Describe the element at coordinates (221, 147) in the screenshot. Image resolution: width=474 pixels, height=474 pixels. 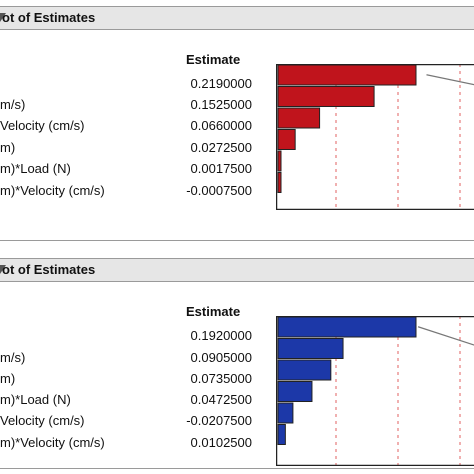
I see `estimate-value: 0.0272500` at that location.